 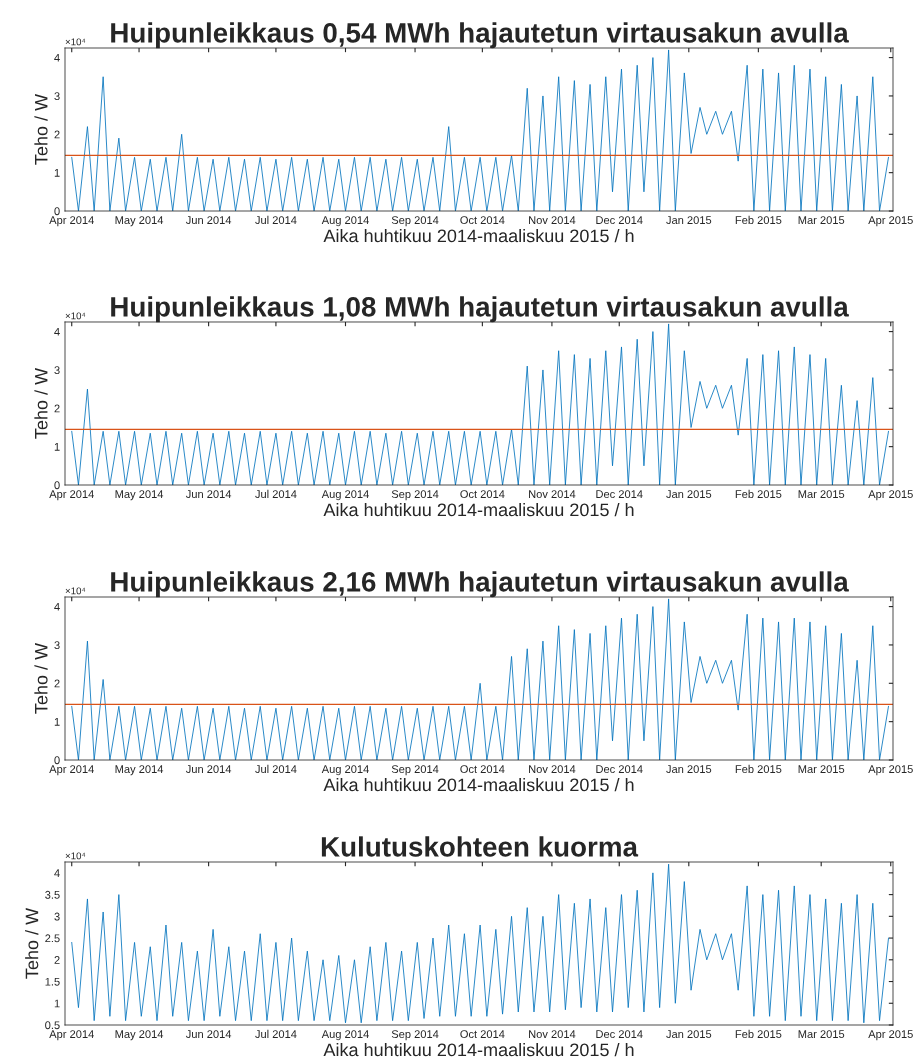 What do you see at coordinates (480, 309) in the screenshot?
I see `chart-title: Huipunleikkaus 1,08 MWh hajautetun virtausakun avulla` at bounding box center [480, 309].